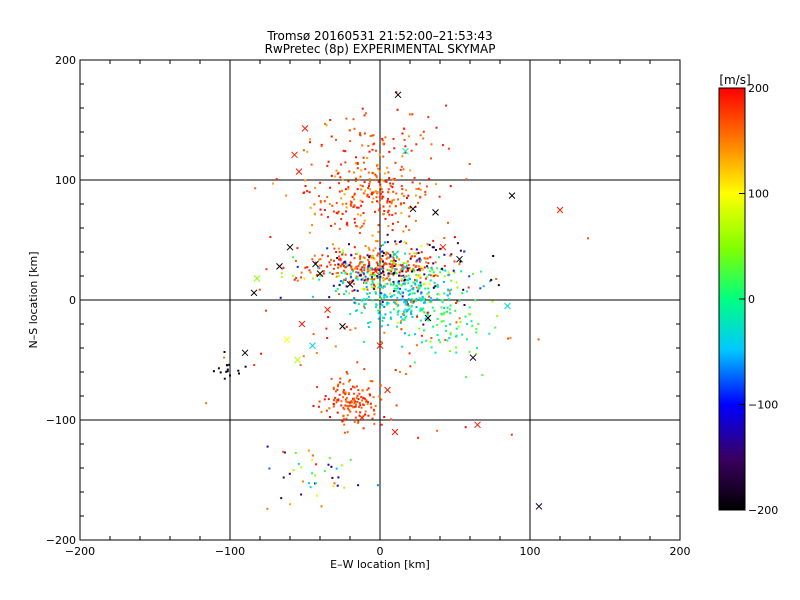 The width and height of the screenshot is (800, 600). I want to click on colorbar-tick-label: −200, so click(763, 510).